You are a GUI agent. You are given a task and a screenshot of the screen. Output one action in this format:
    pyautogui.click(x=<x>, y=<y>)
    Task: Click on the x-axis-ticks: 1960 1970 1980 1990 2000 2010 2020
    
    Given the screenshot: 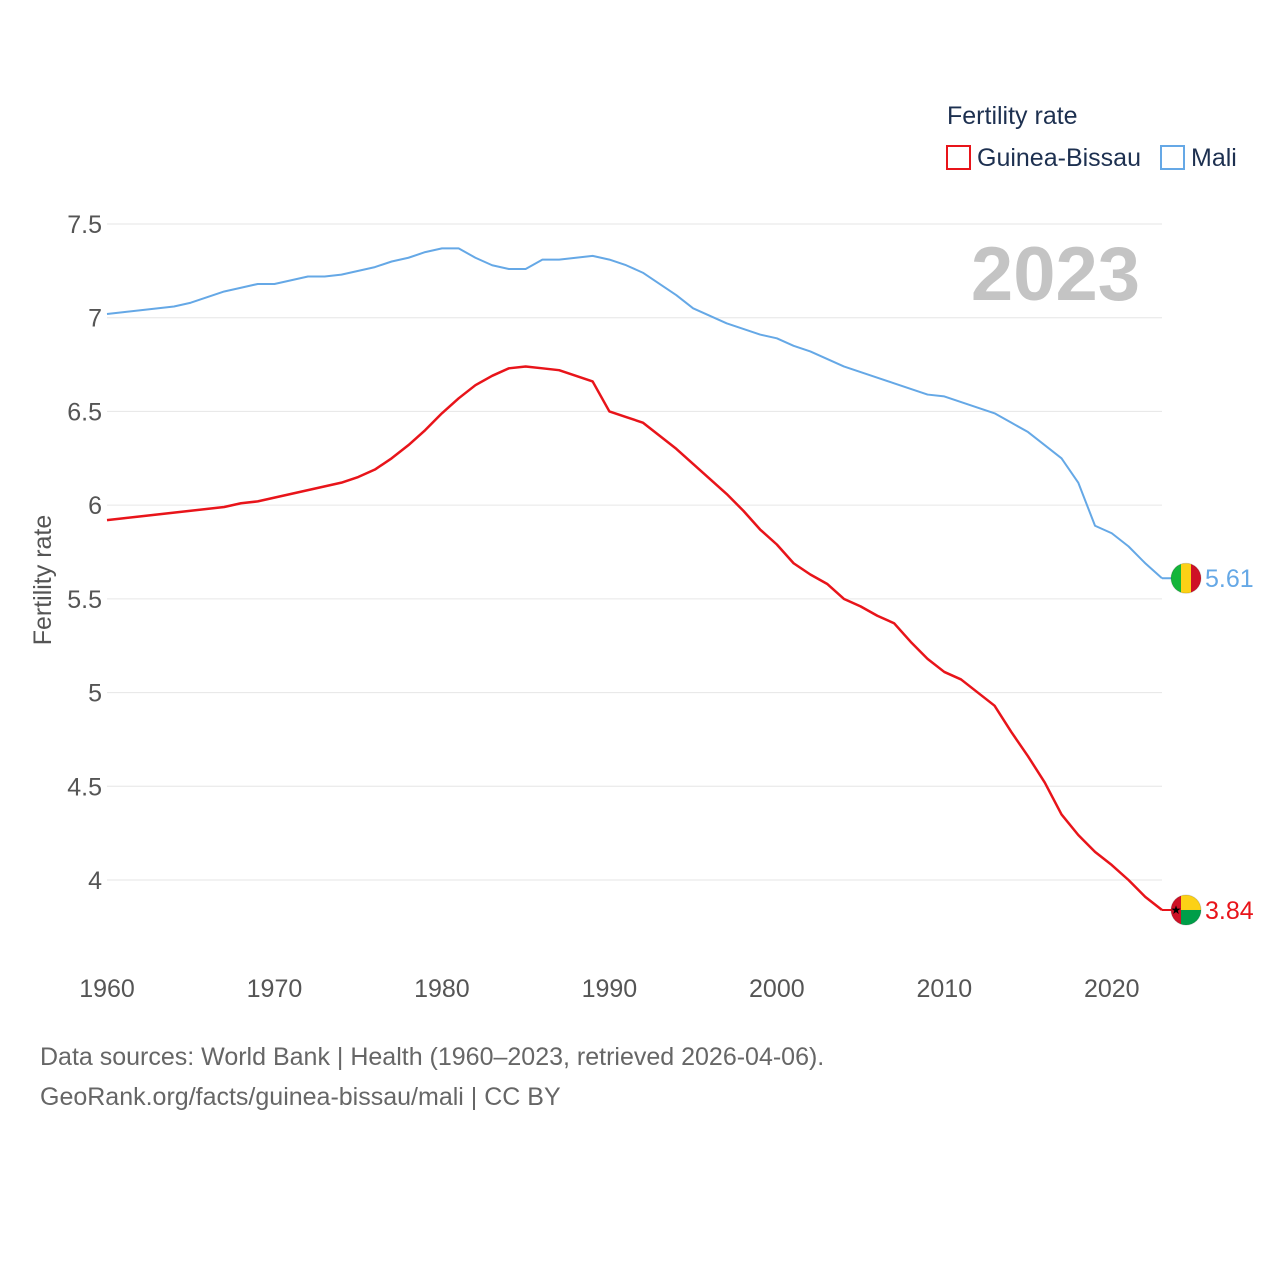 What is the action you would take?
    pyautogui.click(x=609, y=989)
    